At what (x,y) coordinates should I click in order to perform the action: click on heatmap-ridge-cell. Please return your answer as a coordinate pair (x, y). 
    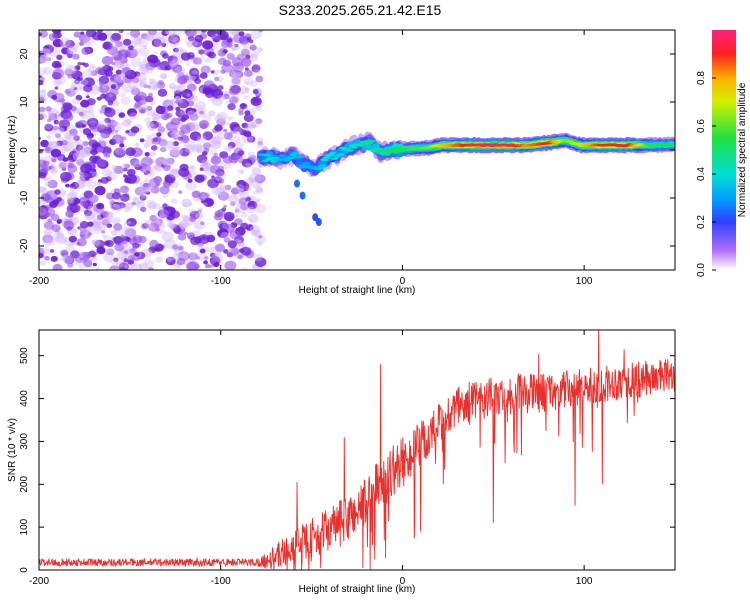
    Looking at the image, I should click on (282, 156).